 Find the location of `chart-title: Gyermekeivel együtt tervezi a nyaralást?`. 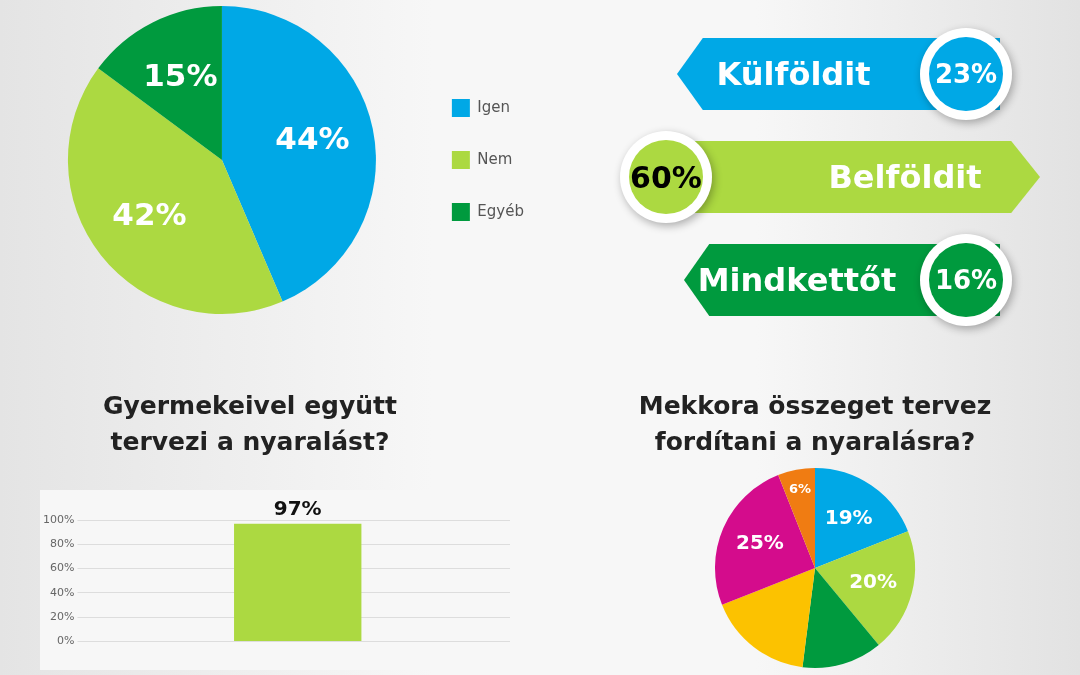

chart-title: Gyermekeivel együtt tervezi a nyaralást? is located at coordinates (250, 424).